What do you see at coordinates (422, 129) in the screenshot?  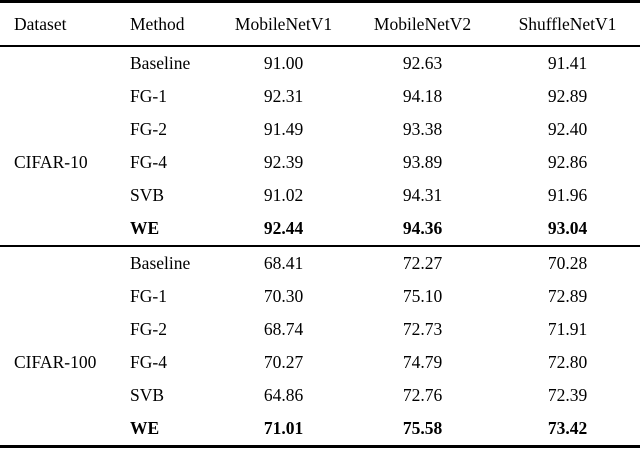 I see `value-cell: 93.38` at bounding box center [422, 129].